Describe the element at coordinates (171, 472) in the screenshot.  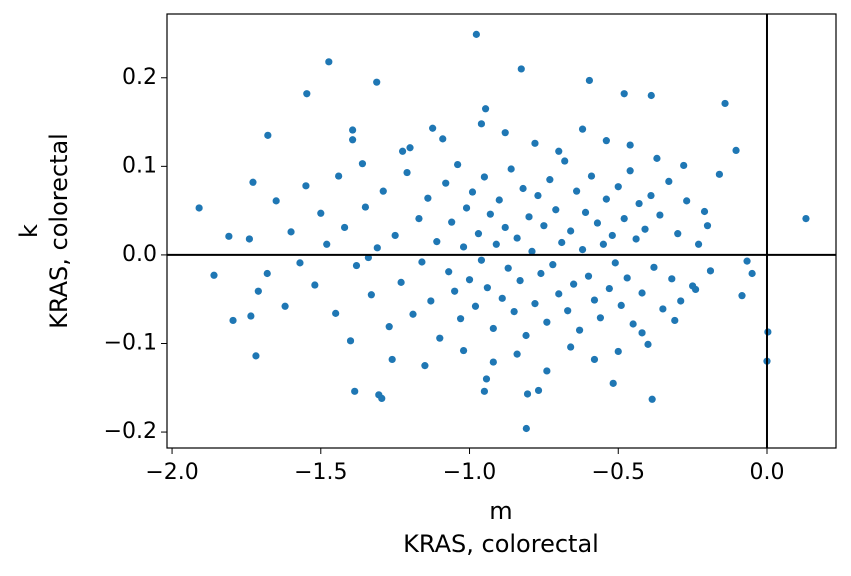
I see `x-tick-label: −2.0` at that location.